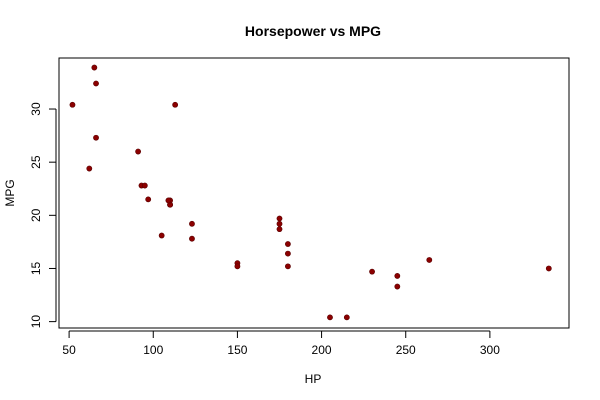 This screenshot has height=400, width=600. I want to click on y-tick-label: 15, so click(36, 268).